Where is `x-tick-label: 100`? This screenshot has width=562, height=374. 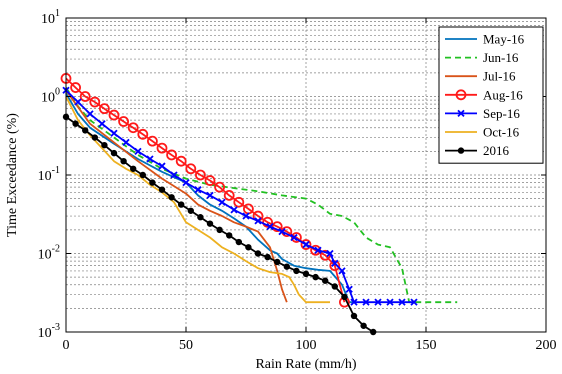
x-tick-label: 100 is located at coordinates (306, 345).